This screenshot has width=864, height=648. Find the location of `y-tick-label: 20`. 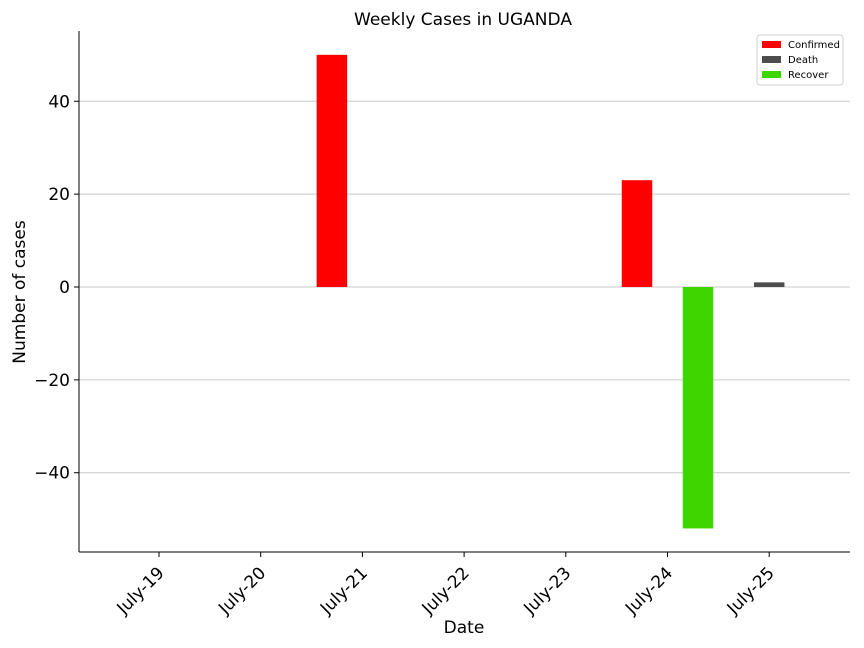

y-tick-label: 20 is located at coordinates (59, 195).